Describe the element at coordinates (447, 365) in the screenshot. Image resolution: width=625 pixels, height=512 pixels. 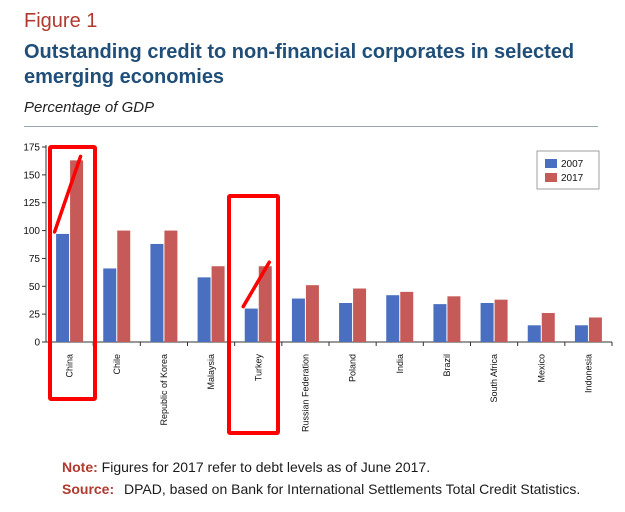
I see `x-tick-label: Brazil` at that location.